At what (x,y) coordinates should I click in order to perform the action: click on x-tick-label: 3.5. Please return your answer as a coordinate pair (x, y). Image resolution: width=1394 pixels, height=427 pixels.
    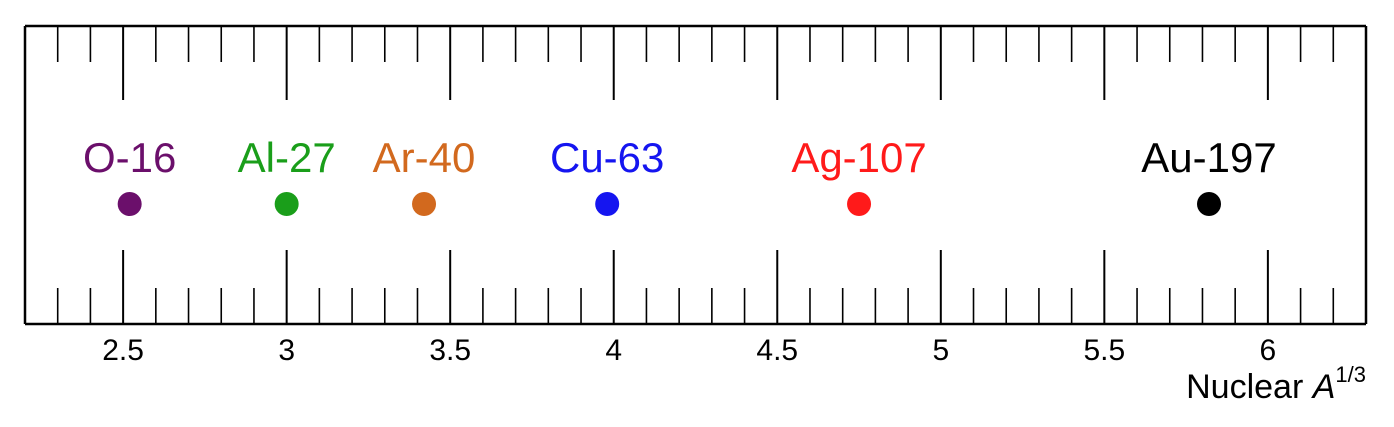
    Looking at the image, I should click on (450, 350).